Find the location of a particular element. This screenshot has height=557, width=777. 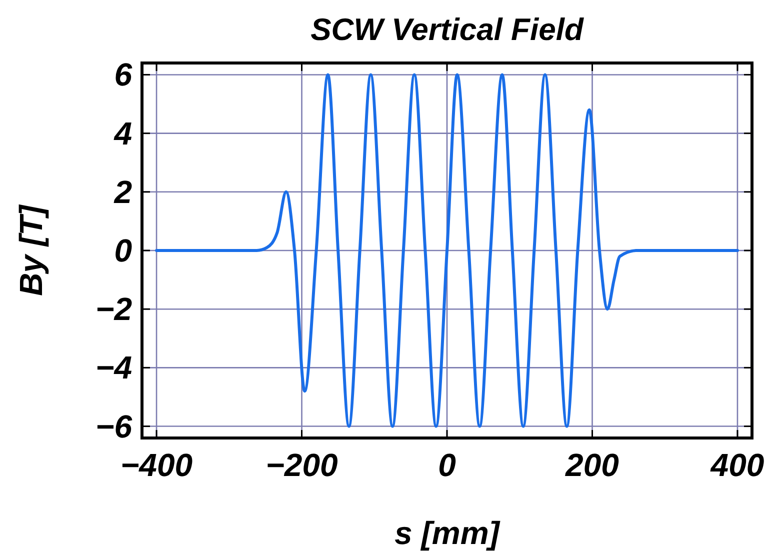

y-tick-label: 6 is located at coordinates (123, 74).